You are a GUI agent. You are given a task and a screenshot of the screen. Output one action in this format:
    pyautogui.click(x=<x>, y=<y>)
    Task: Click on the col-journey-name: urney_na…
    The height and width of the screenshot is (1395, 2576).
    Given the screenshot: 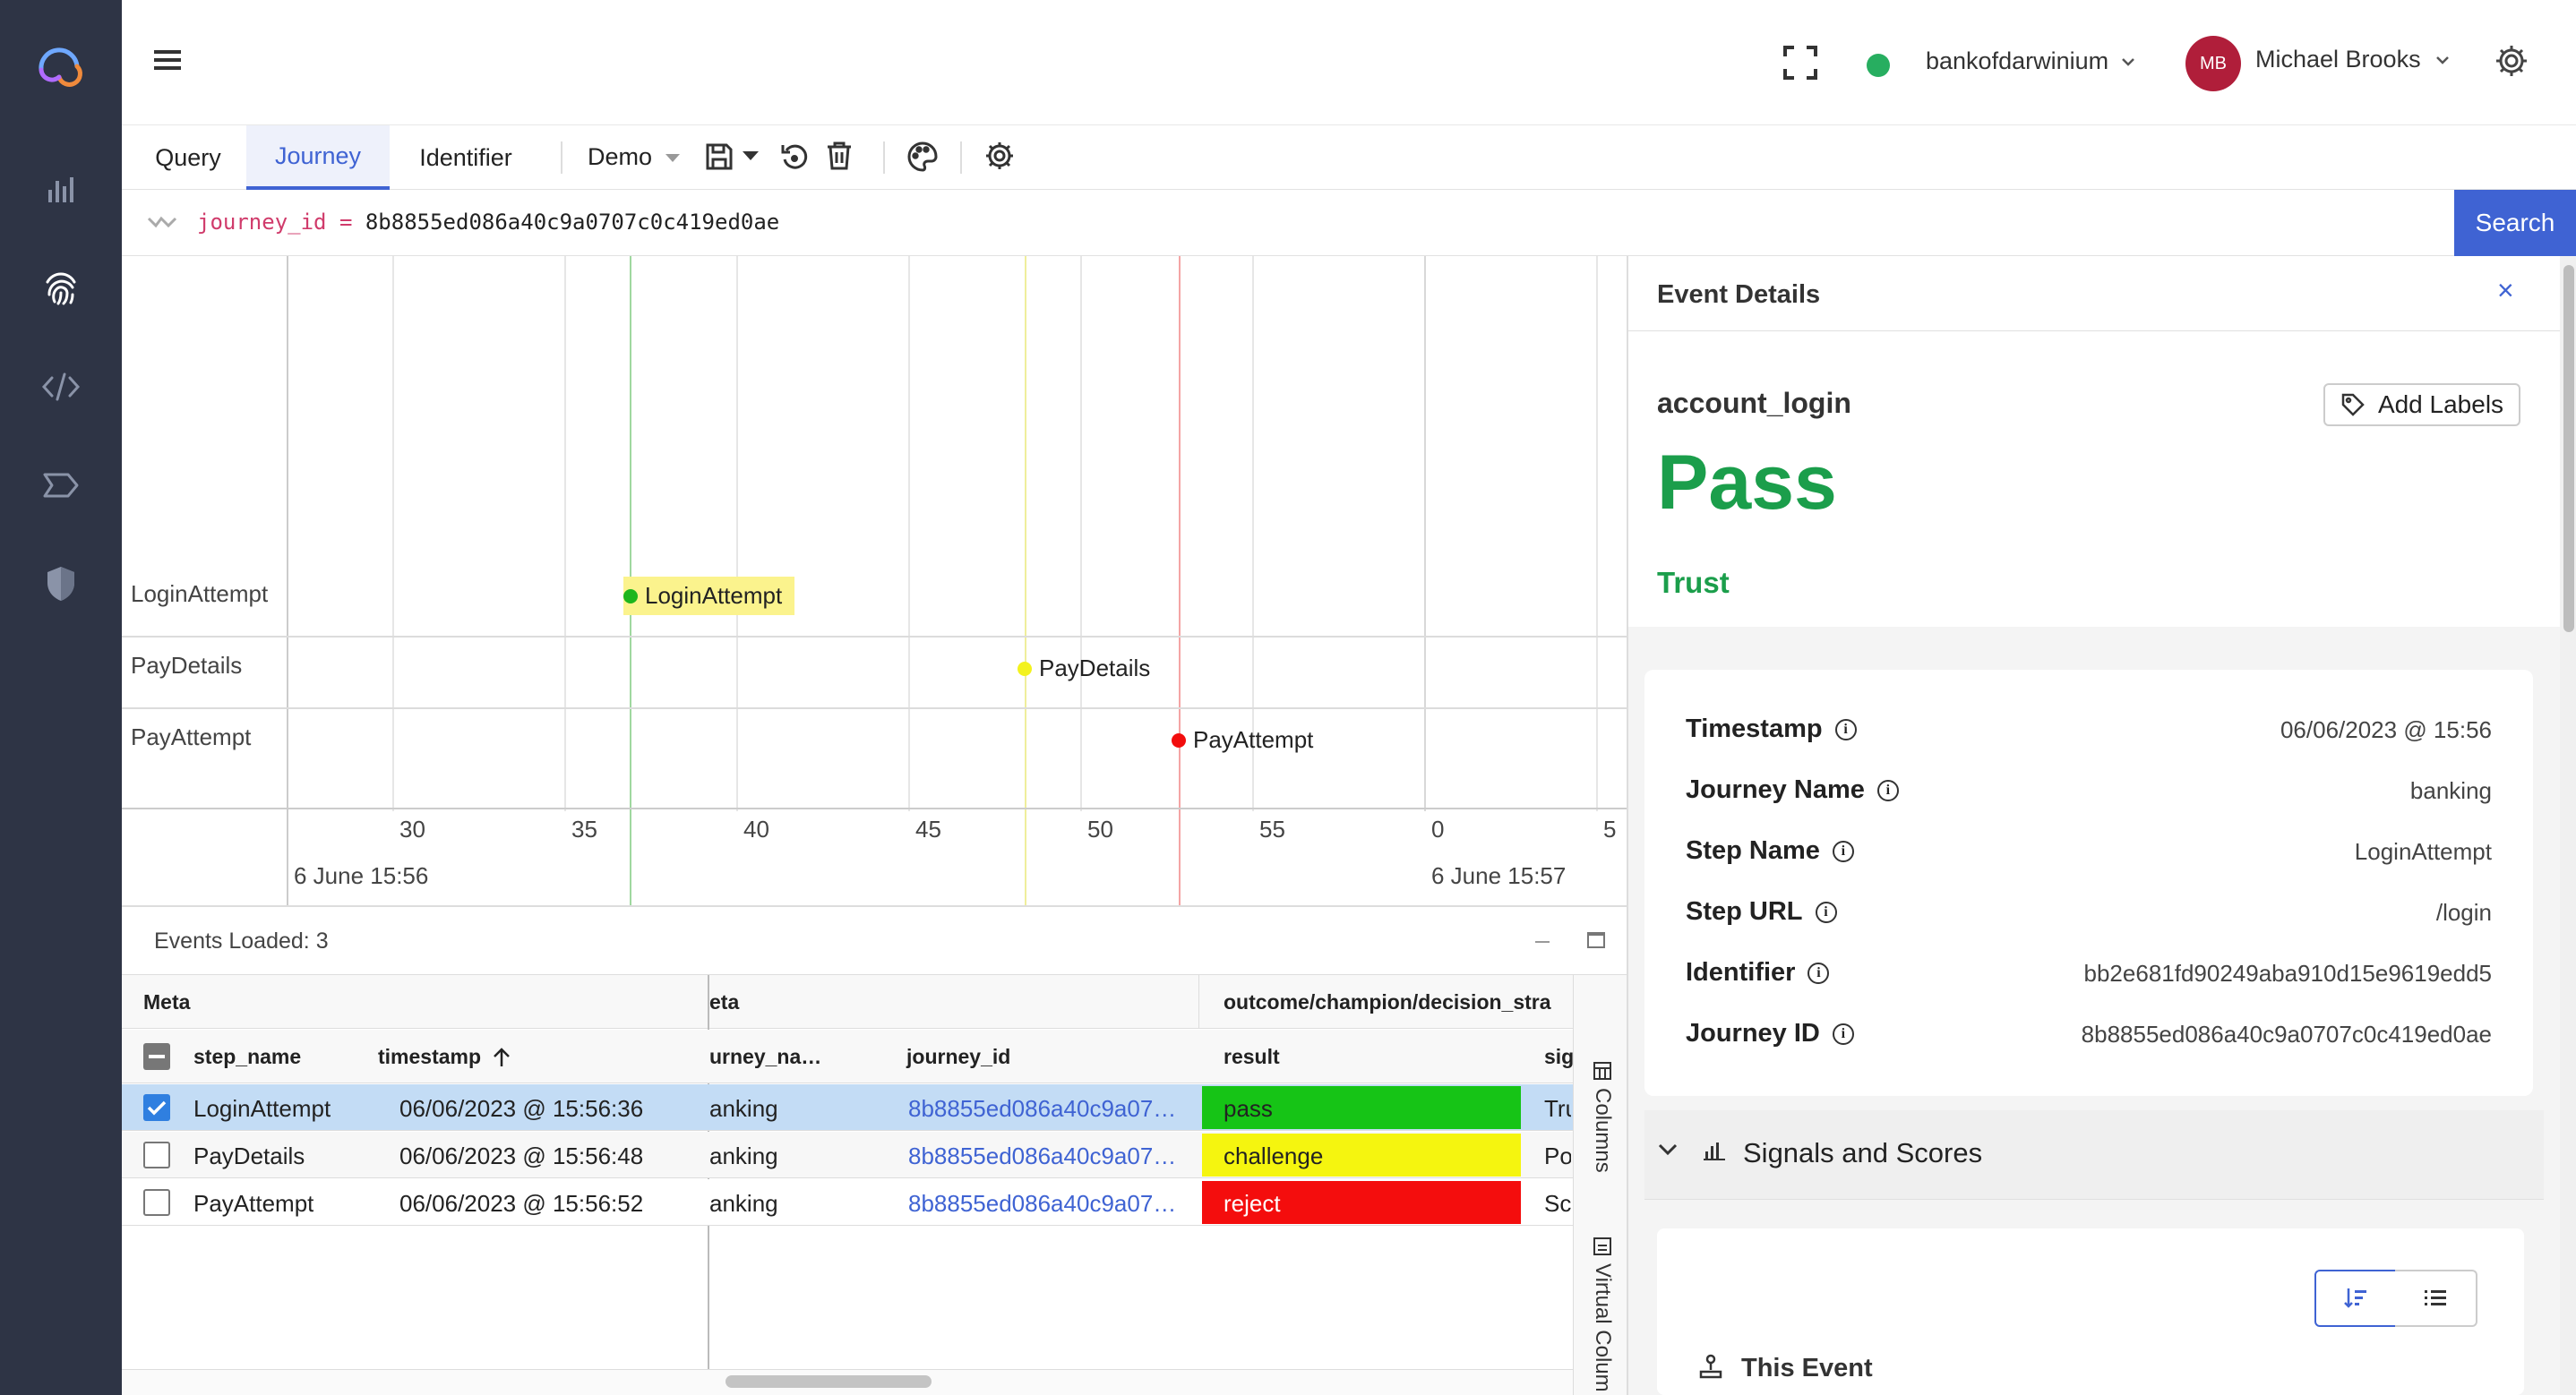 What is the action you would take?
    pyautogui.click(x=765, y=1056)
    